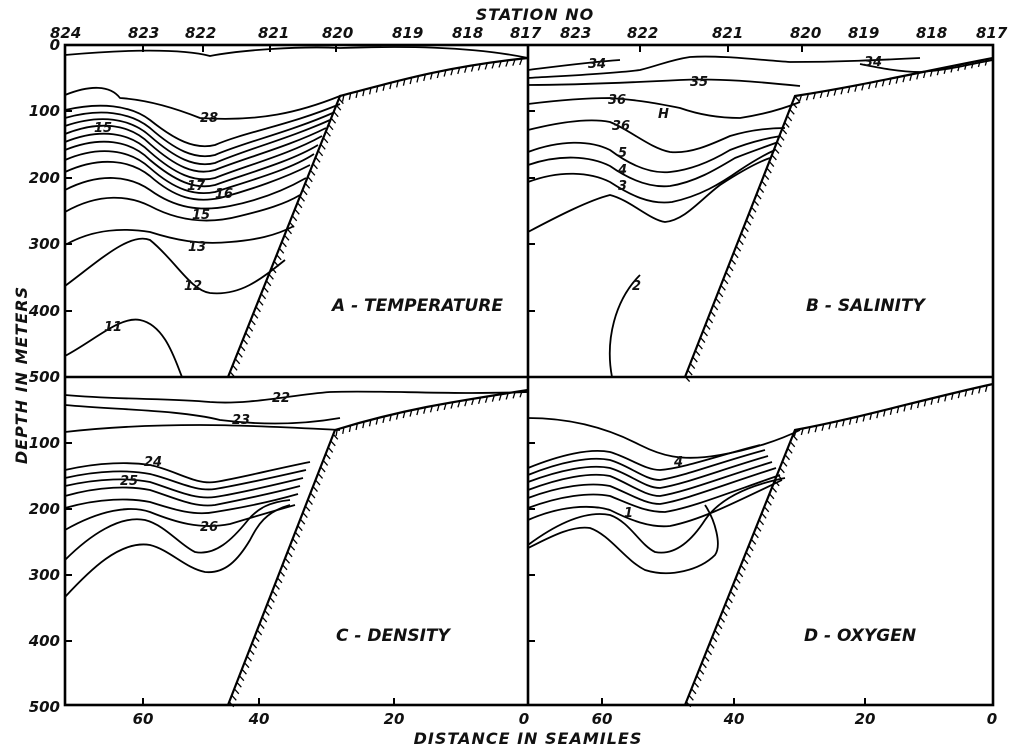  What do you see at coordinates (393, 636) in the screenshot?
I see `panel-title-density: C - DENSITY` at bounding box center [393, 636].